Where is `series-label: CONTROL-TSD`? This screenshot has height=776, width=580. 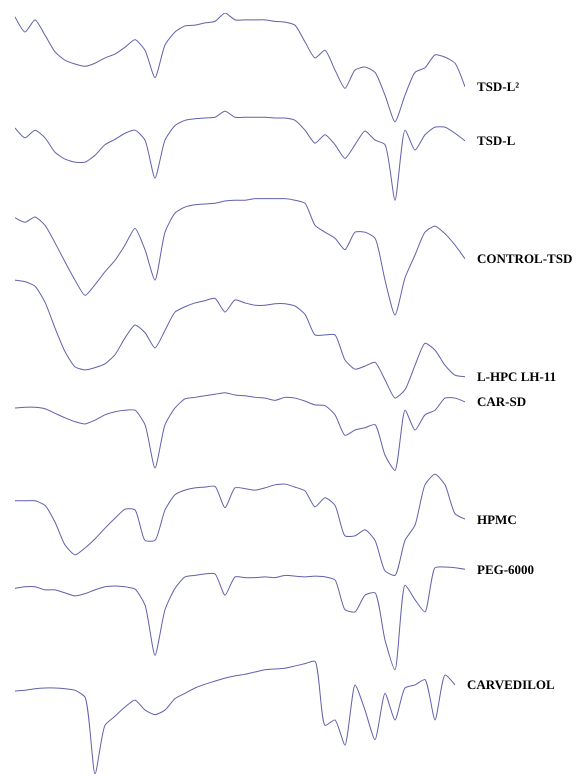
series-label: CONTROL-TSD is located at coordinates (524, 258).